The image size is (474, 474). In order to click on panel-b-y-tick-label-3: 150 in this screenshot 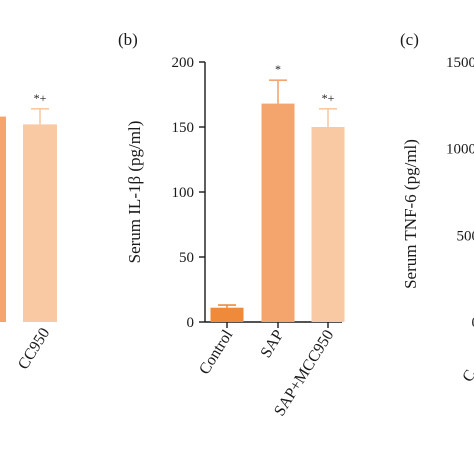, I will do `click(183, 128)`.